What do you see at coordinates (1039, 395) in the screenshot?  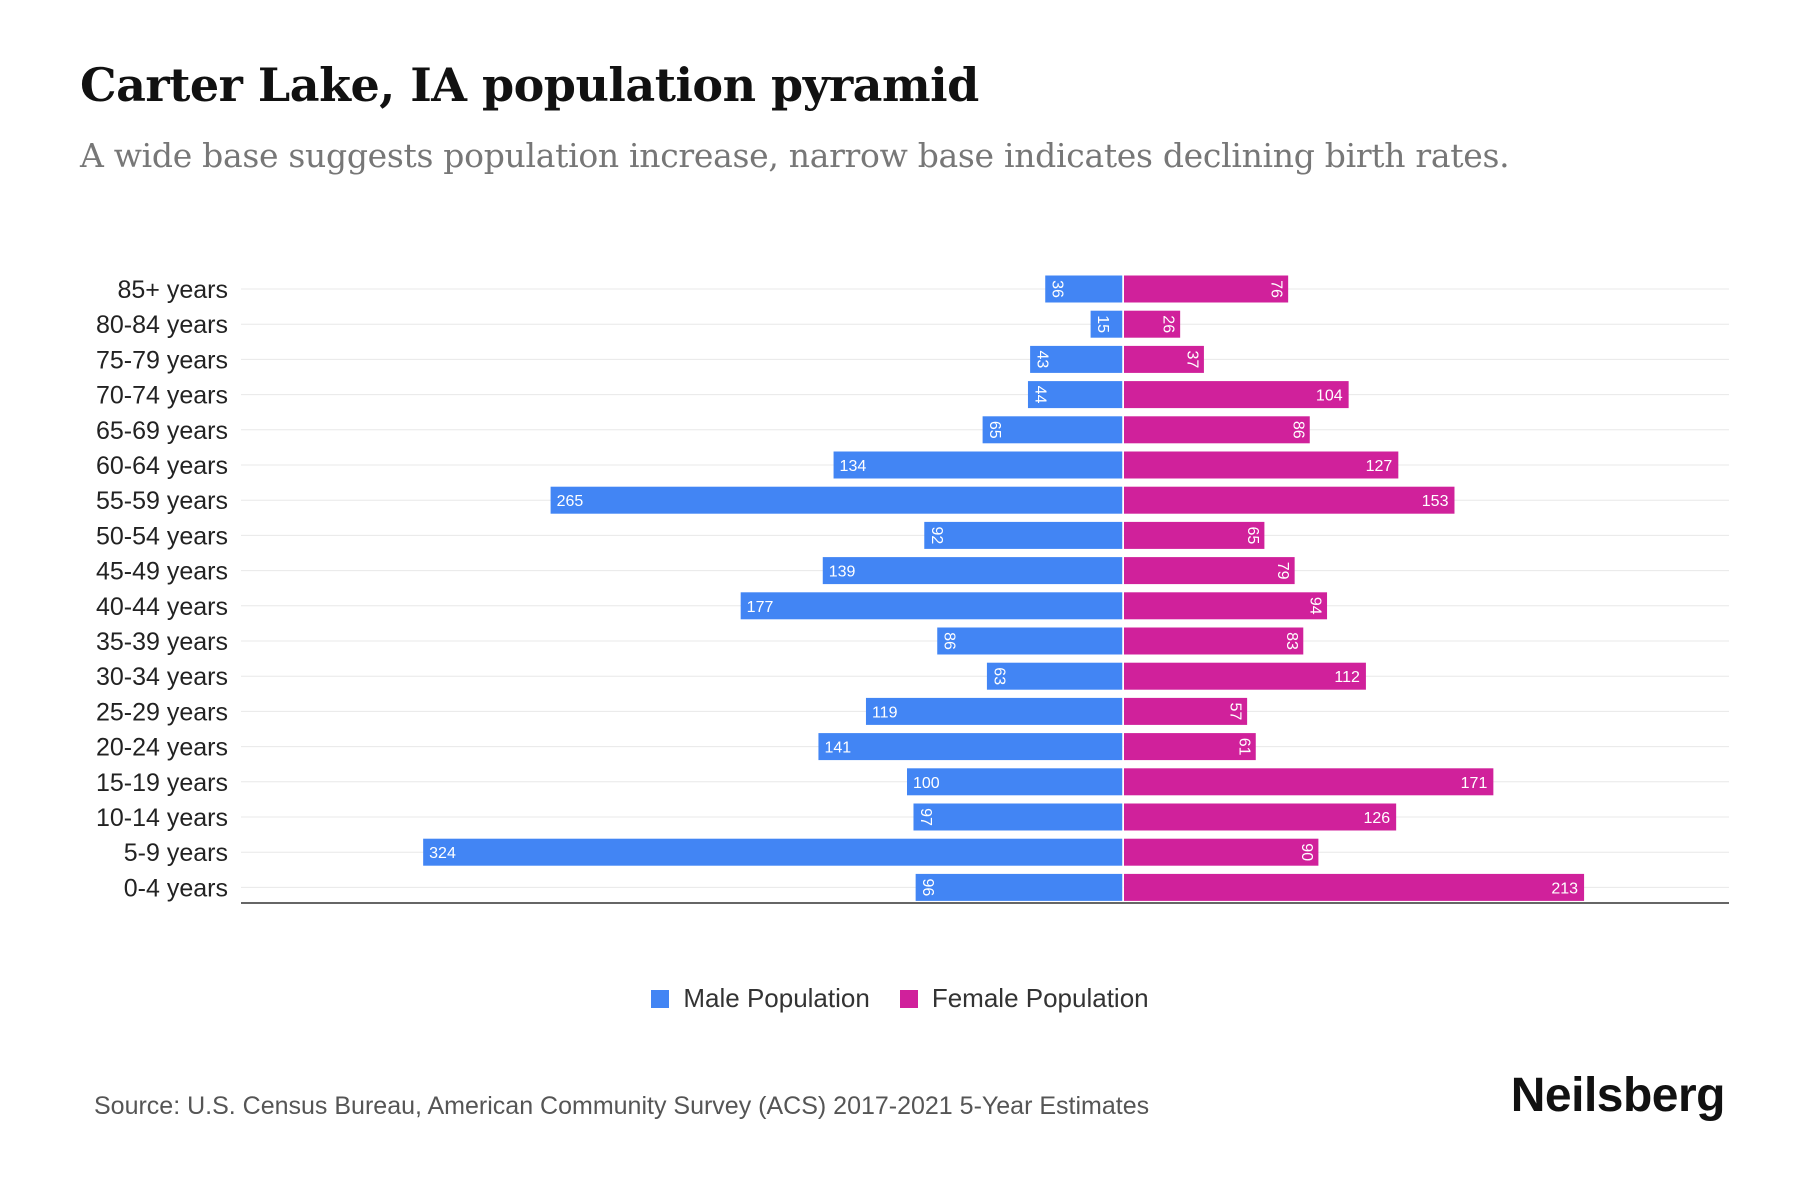 I see `data-label-male: 44` at bounding box center [1039, 395].